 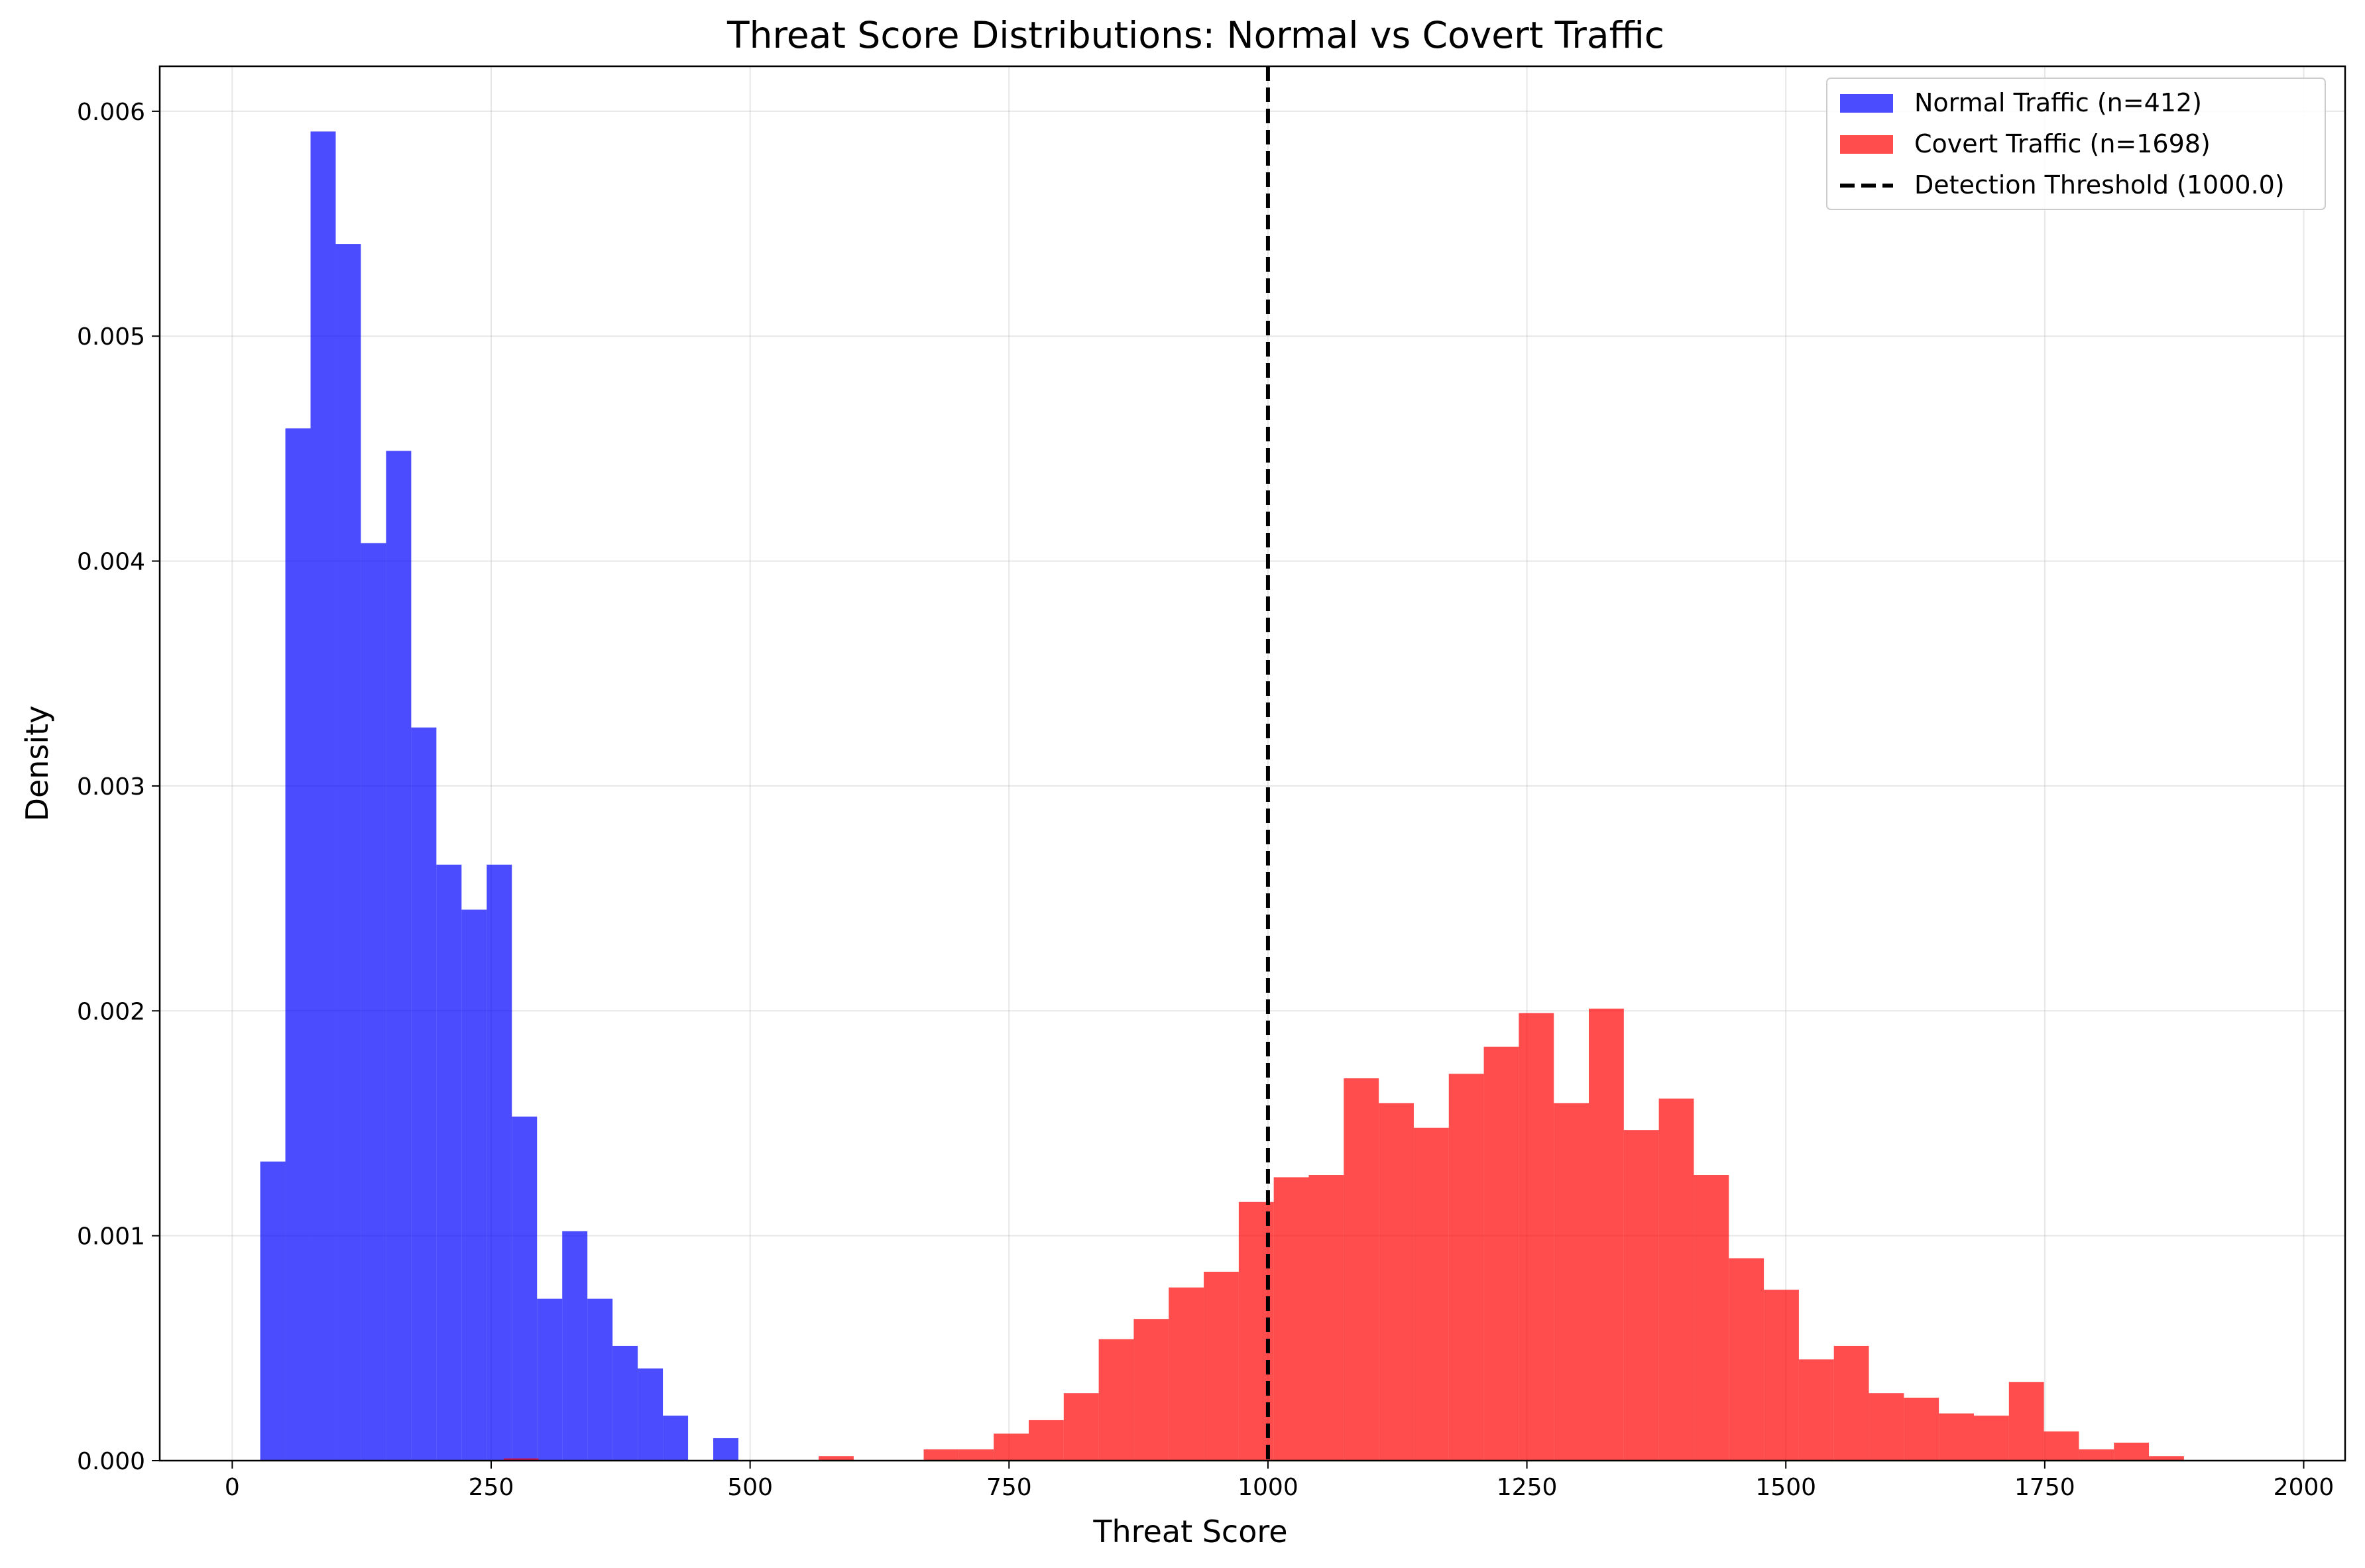 What do you see at coordinates (111, 1237) in the screenshot?
I see `y-tick-label: 0.001` at bounding box center [111, 1237].